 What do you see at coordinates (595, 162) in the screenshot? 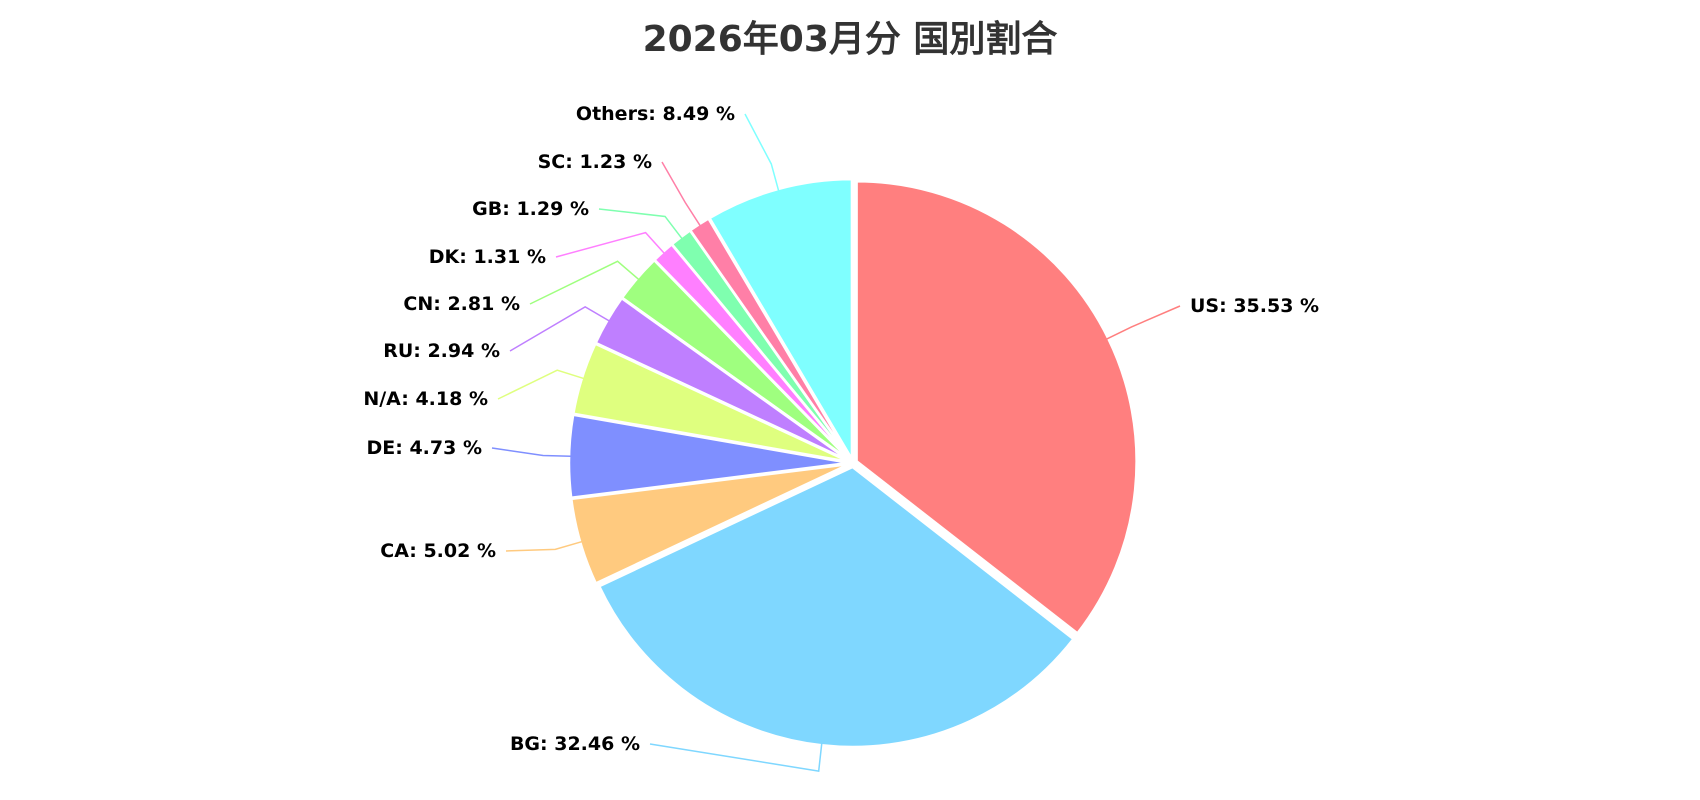
I see `slice-label-sc: SC: 1.23 %` at bounding box center [595, 162].